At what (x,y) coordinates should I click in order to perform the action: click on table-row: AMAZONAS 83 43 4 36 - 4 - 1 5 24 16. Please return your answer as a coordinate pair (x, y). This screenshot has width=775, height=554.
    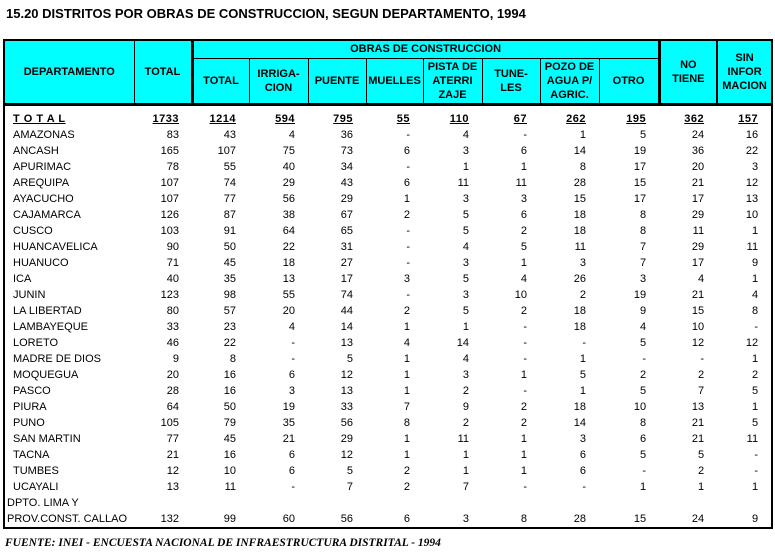
    Looking at the image, I should click on (388, 135).